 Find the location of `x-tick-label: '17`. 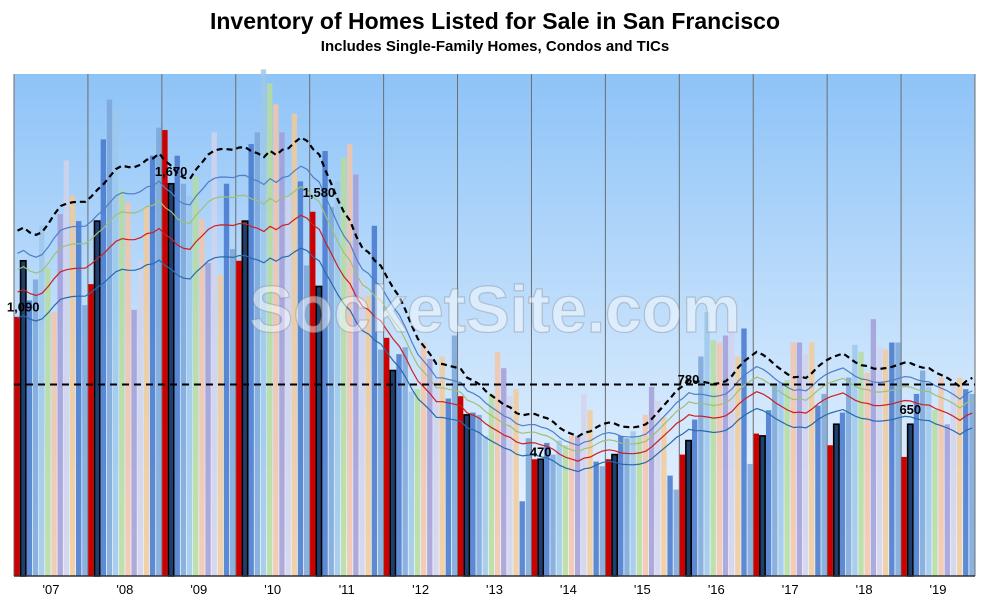

x-tick-label: '17 is located at coordinates (790, 589).